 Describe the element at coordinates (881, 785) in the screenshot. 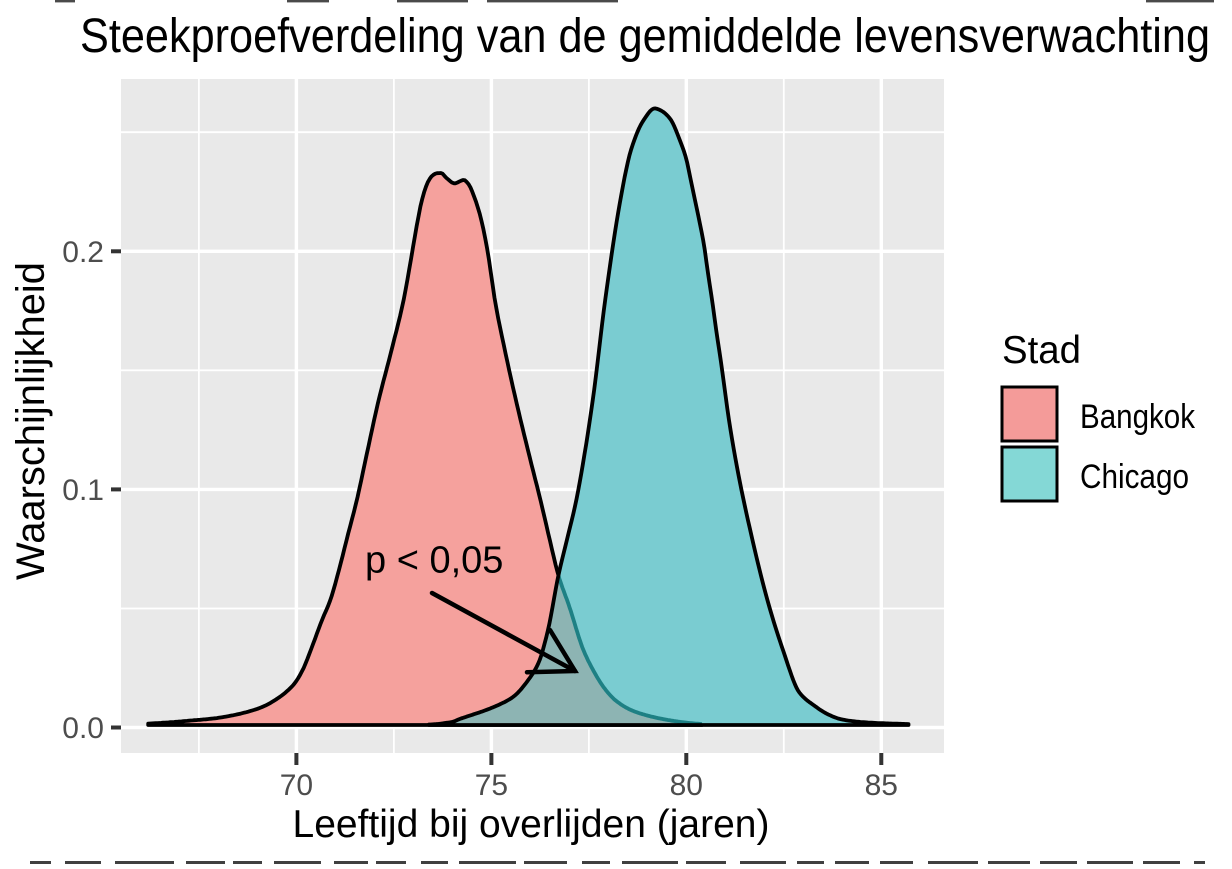

I see `svg-text: 85` at that location.